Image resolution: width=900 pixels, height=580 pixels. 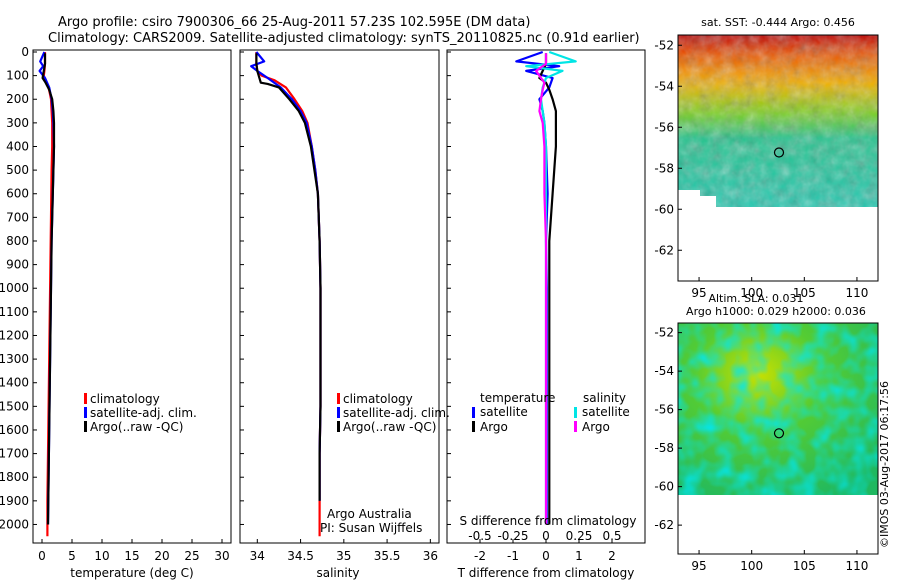 What do you see at coordinates (473, 412) in the screenshot?
I see `legend-t-satellite-swatch` at bounding box center [473, 412].